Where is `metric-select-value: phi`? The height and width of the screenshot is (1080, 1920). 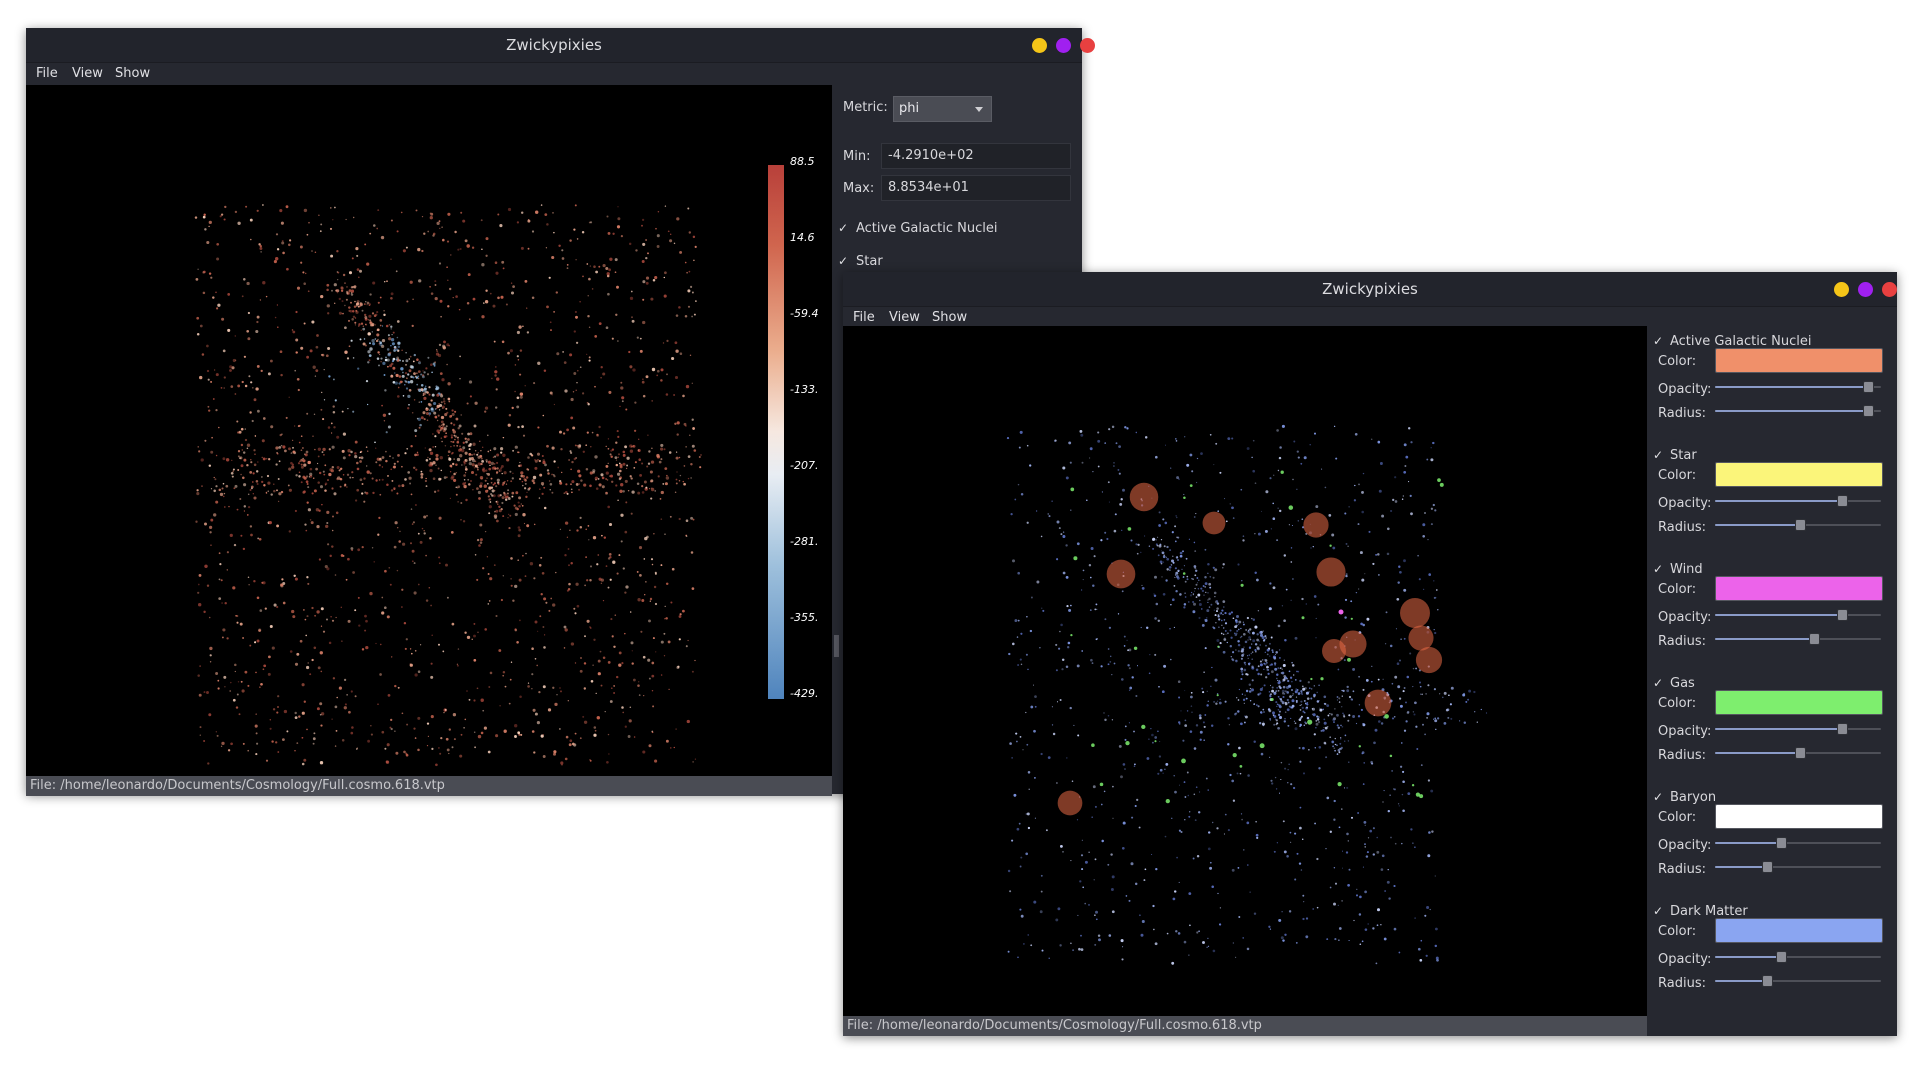 metric-select-value: phi is located at coordinates (909, 108).